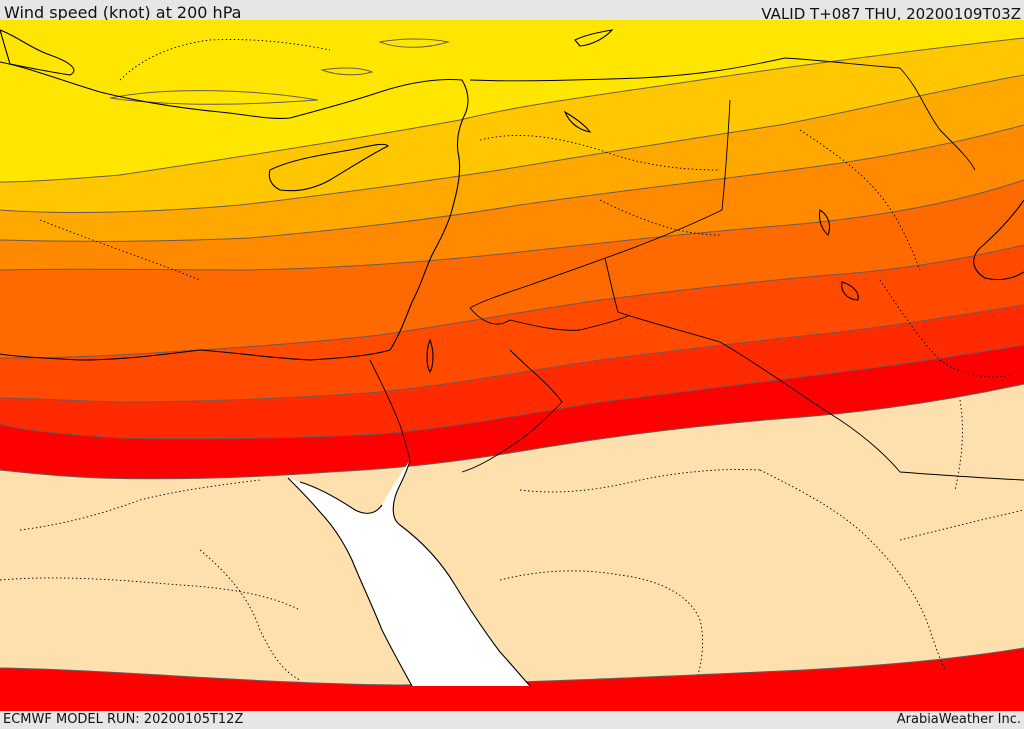  What do you see at coordinates (958, 719) in the screenshot?
I see `credit-text: ArabiaWeather Inc.` at bounding box center [958, 719].